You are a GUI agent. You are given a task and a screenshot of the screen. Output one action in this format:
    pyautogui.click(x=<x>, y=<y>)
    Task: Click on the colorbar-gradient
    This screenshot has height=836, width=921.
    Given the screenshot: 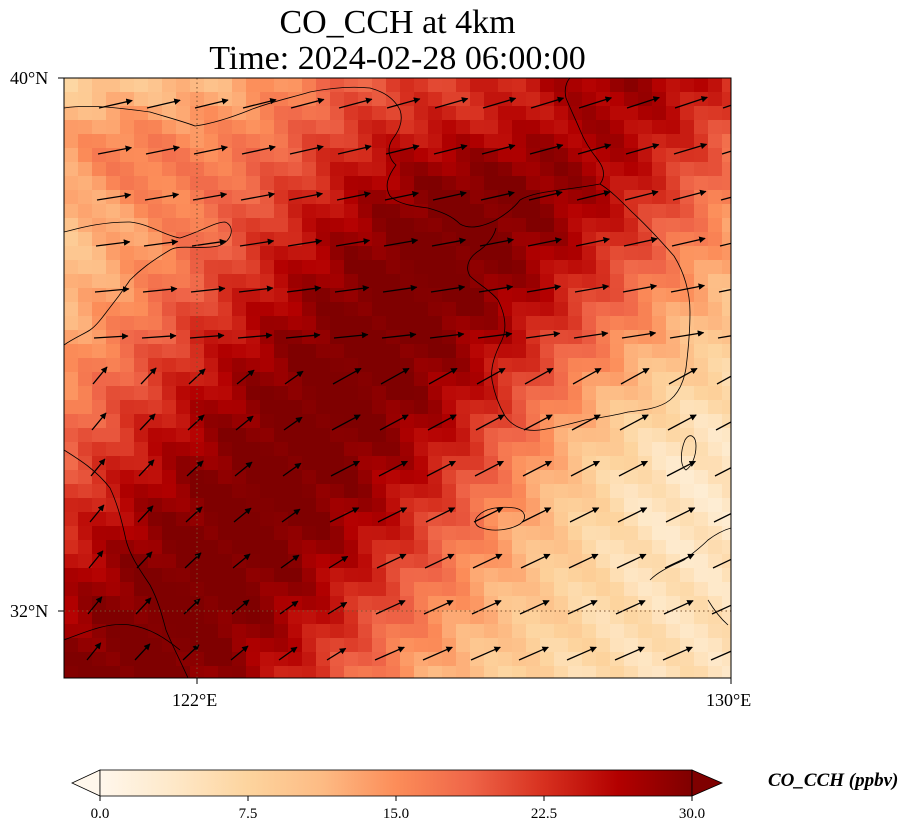 What is the action you would take?
    pyautogui.click(x=396, y=783)
    